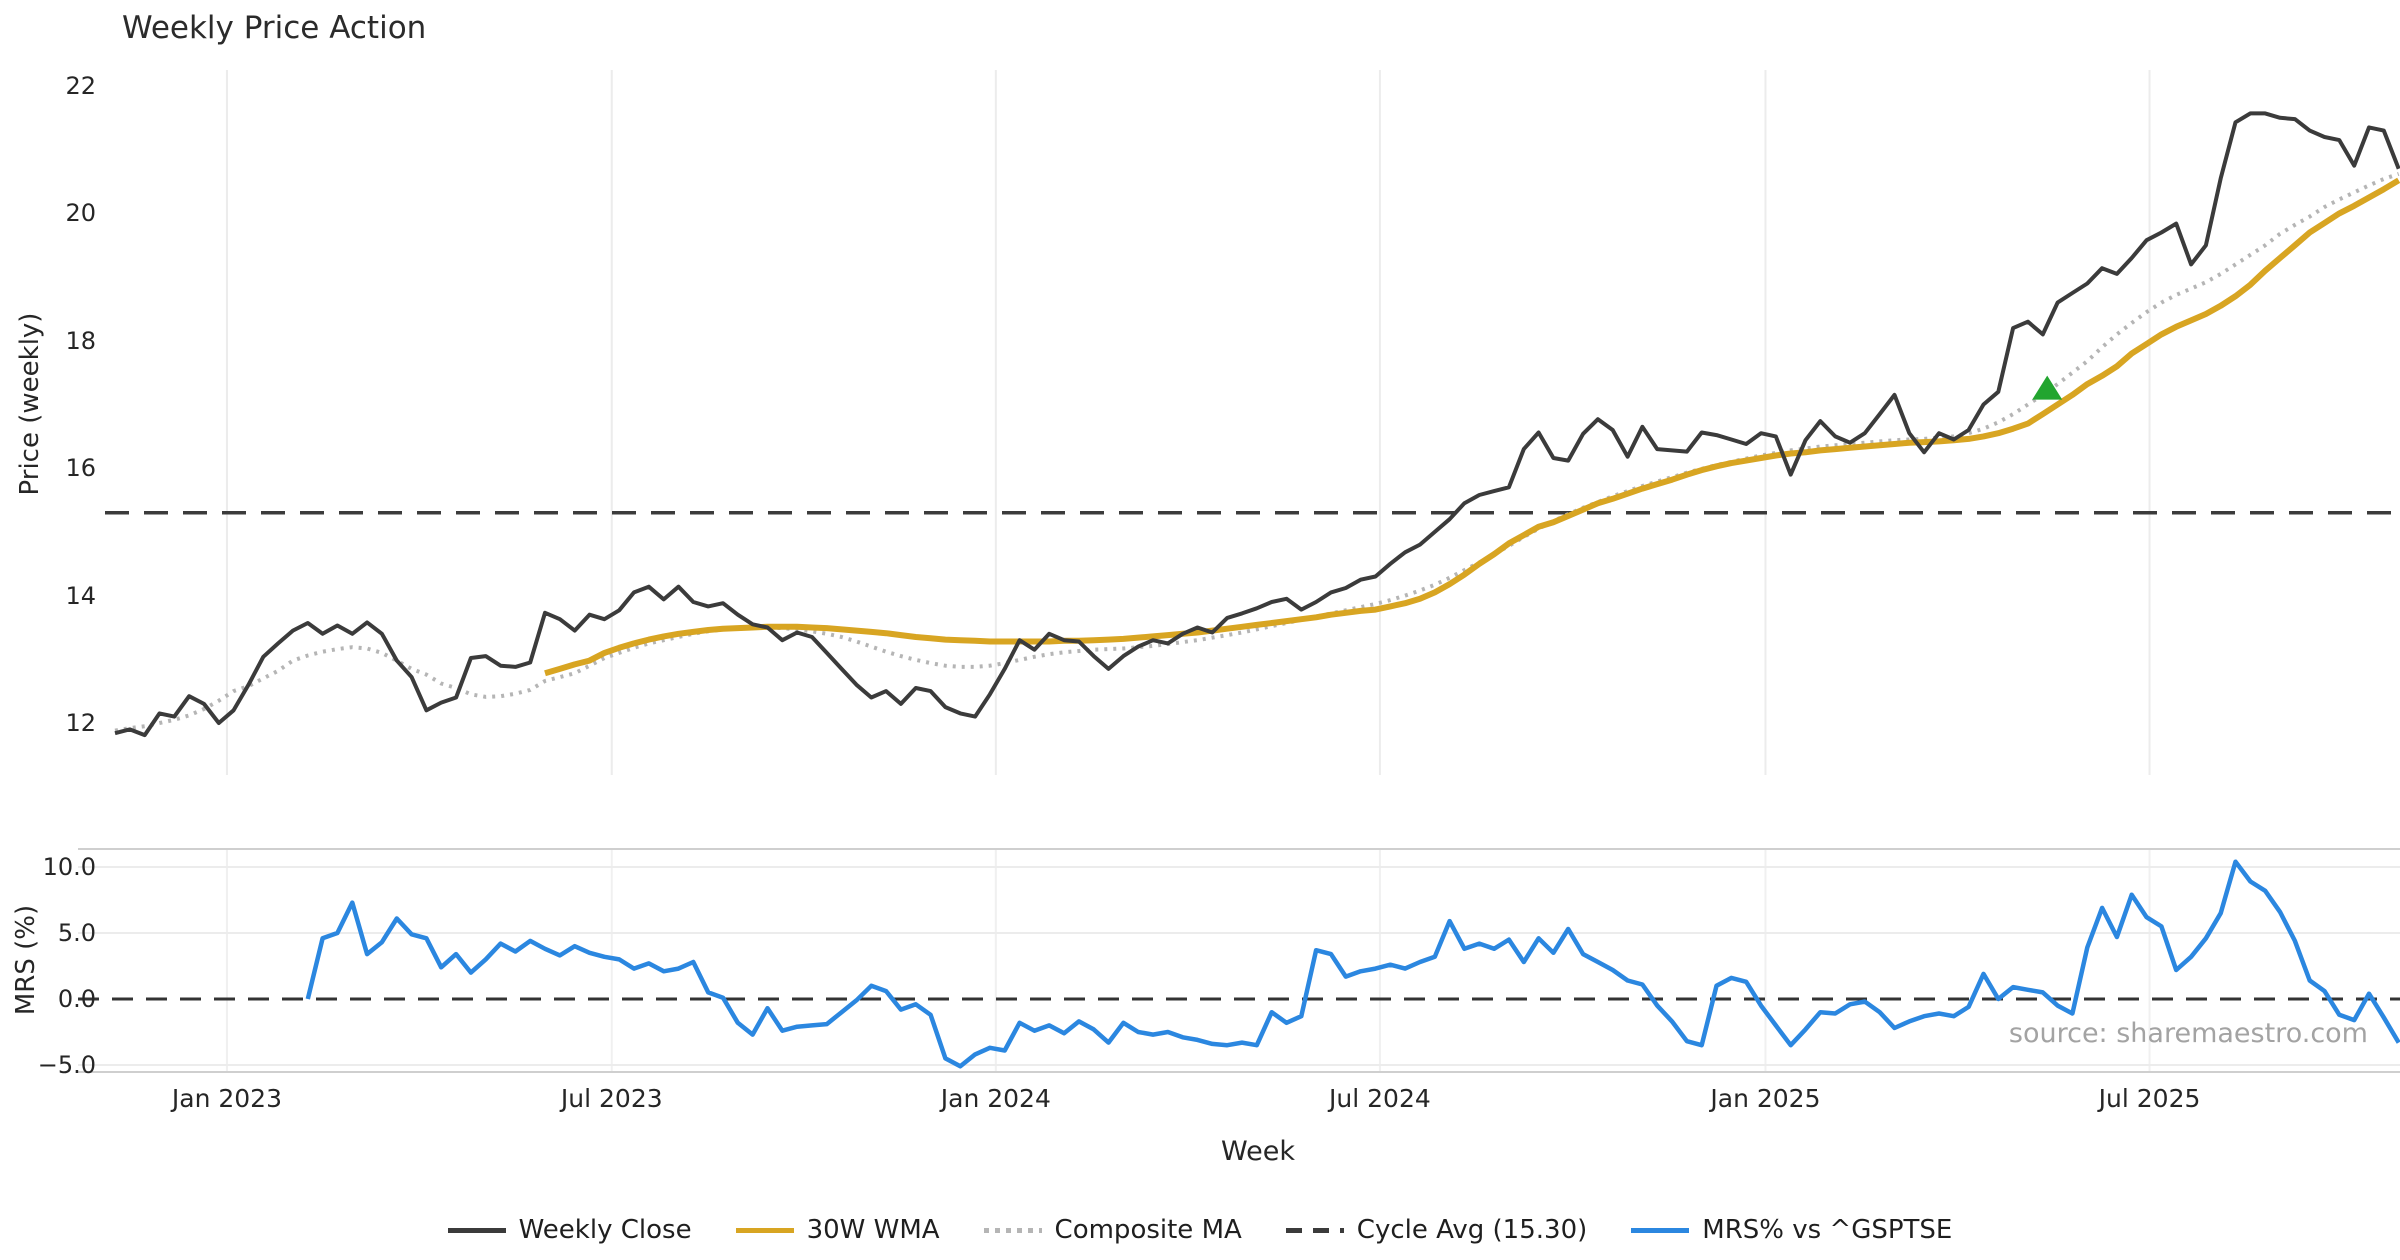 This screenshot has height=1260, width=2400. What do you see at coordinates (1765, 1098) in the screenshot?
I see `x-tick-jan-2025: Jan 2025` at bounding box center [1765, 1098].